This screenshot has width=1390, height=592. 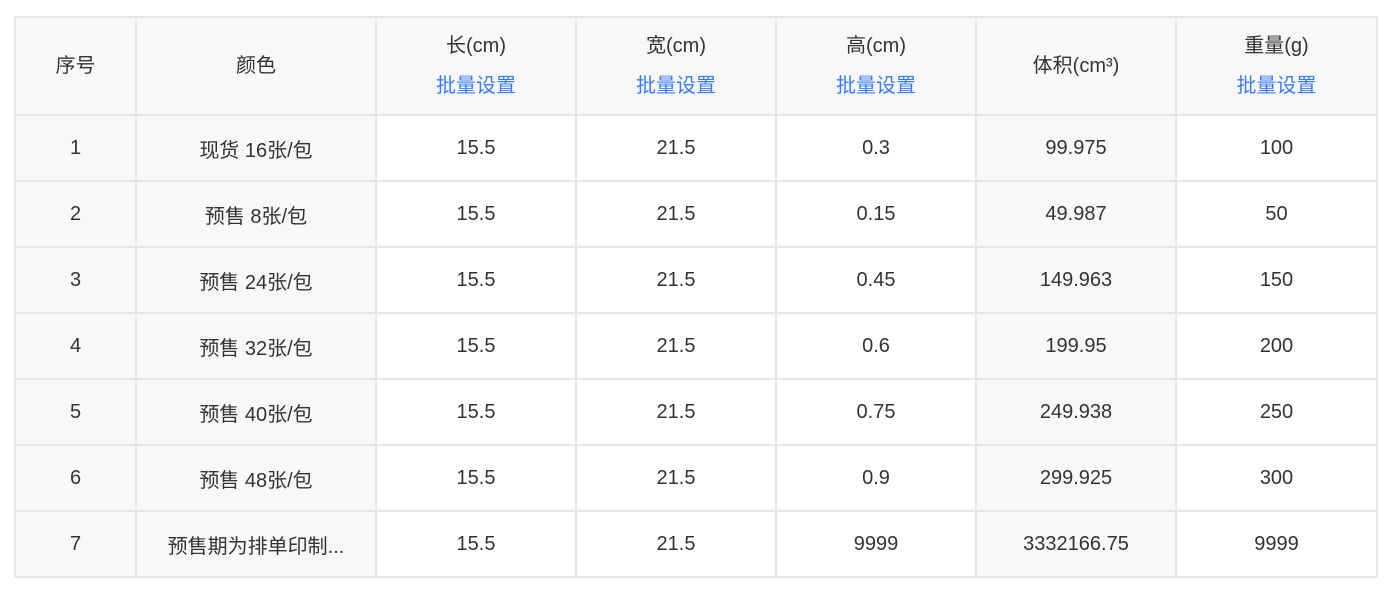 I want to click on cell-weight: 250, so click(x=1276, y=412).